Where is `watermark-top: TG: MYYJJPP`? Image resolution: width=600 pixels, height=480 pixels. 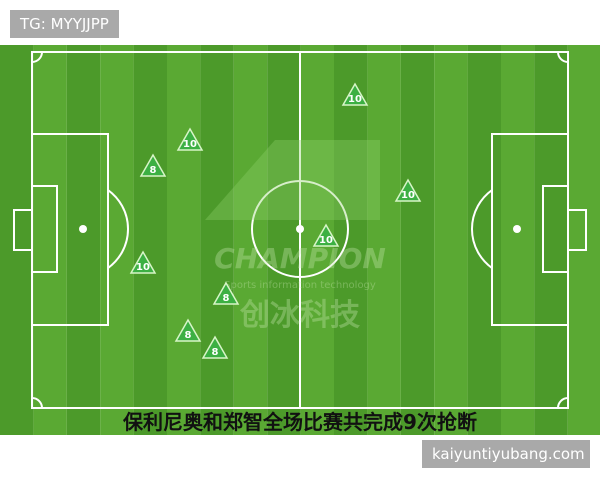 watermark-top: TG: MYYJJPP is located at coordinates (64, 24).